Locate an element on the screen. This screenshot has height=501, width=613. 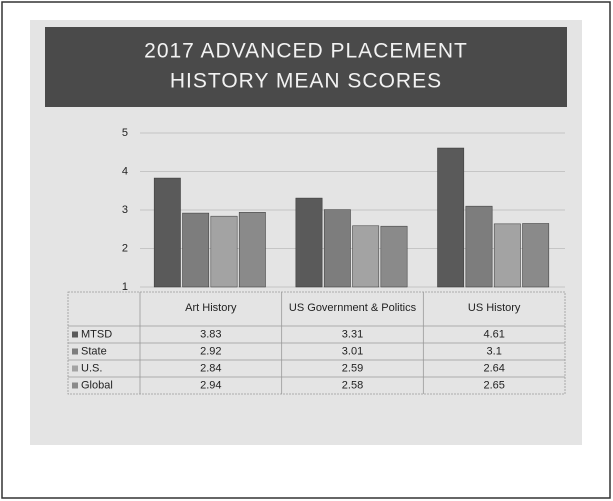
table-value: 3.1 is located at coordinates (494, 351).